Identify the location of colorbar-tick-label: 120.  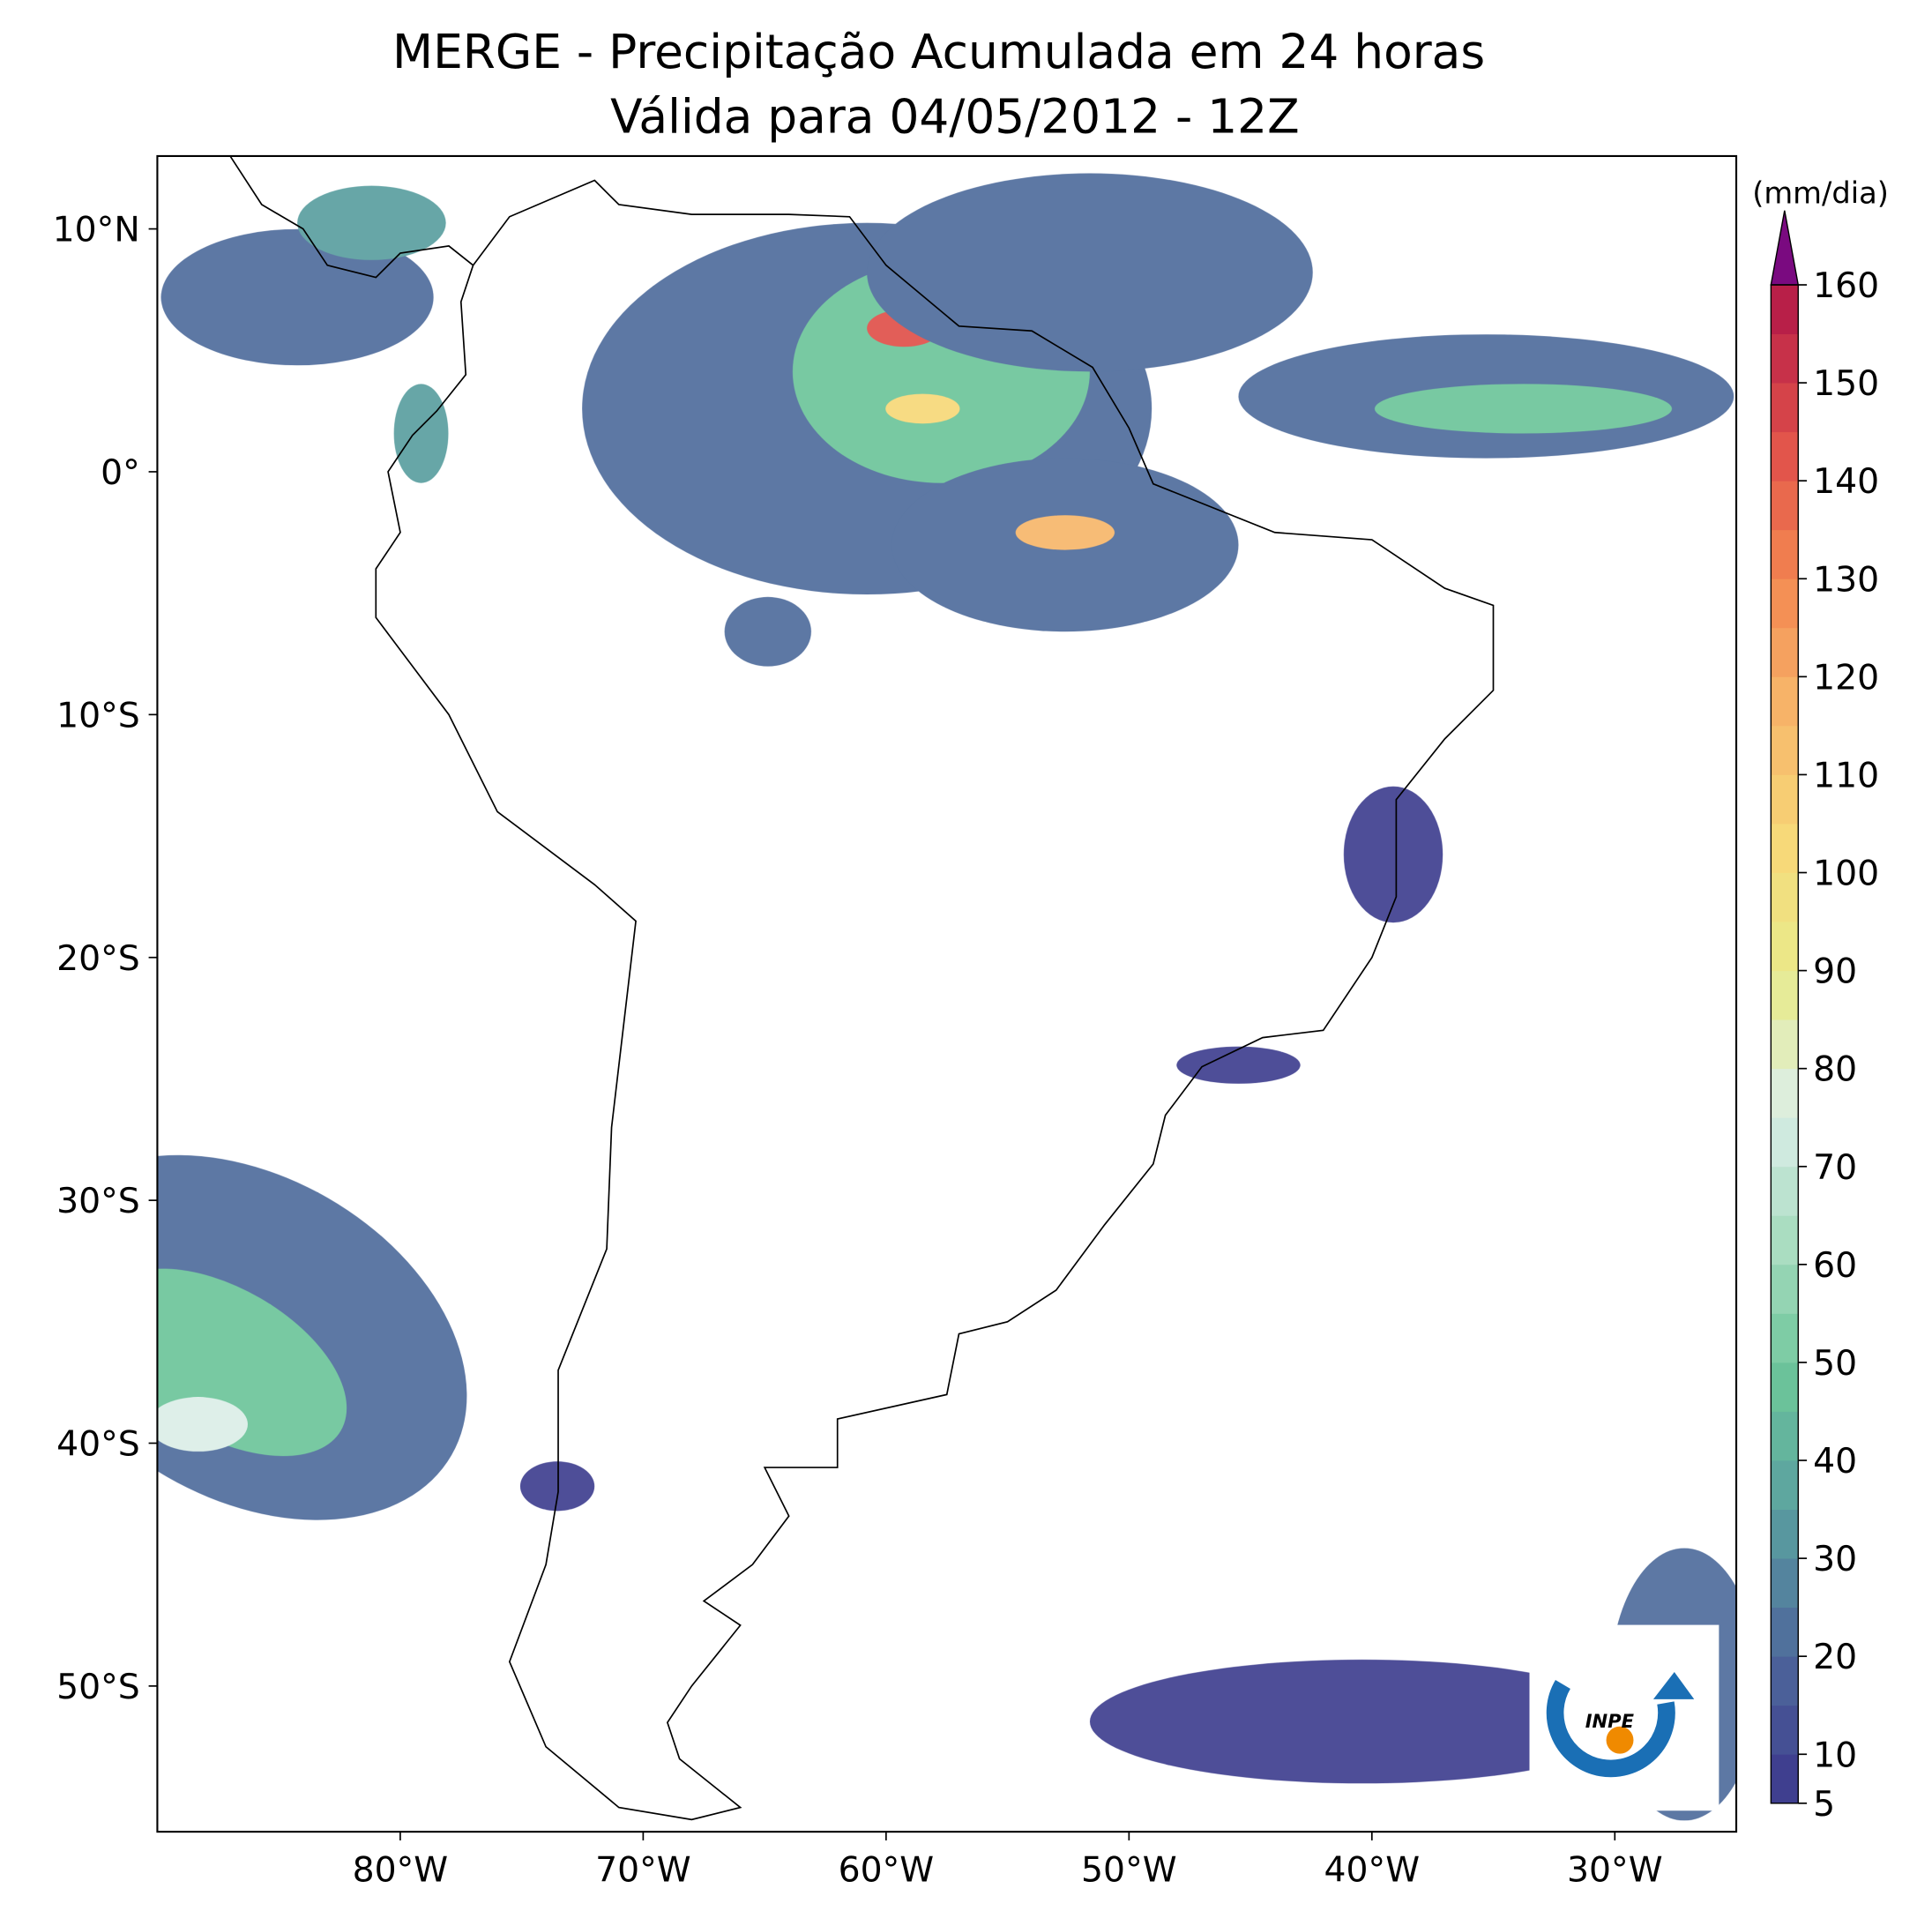
(1846, 678).